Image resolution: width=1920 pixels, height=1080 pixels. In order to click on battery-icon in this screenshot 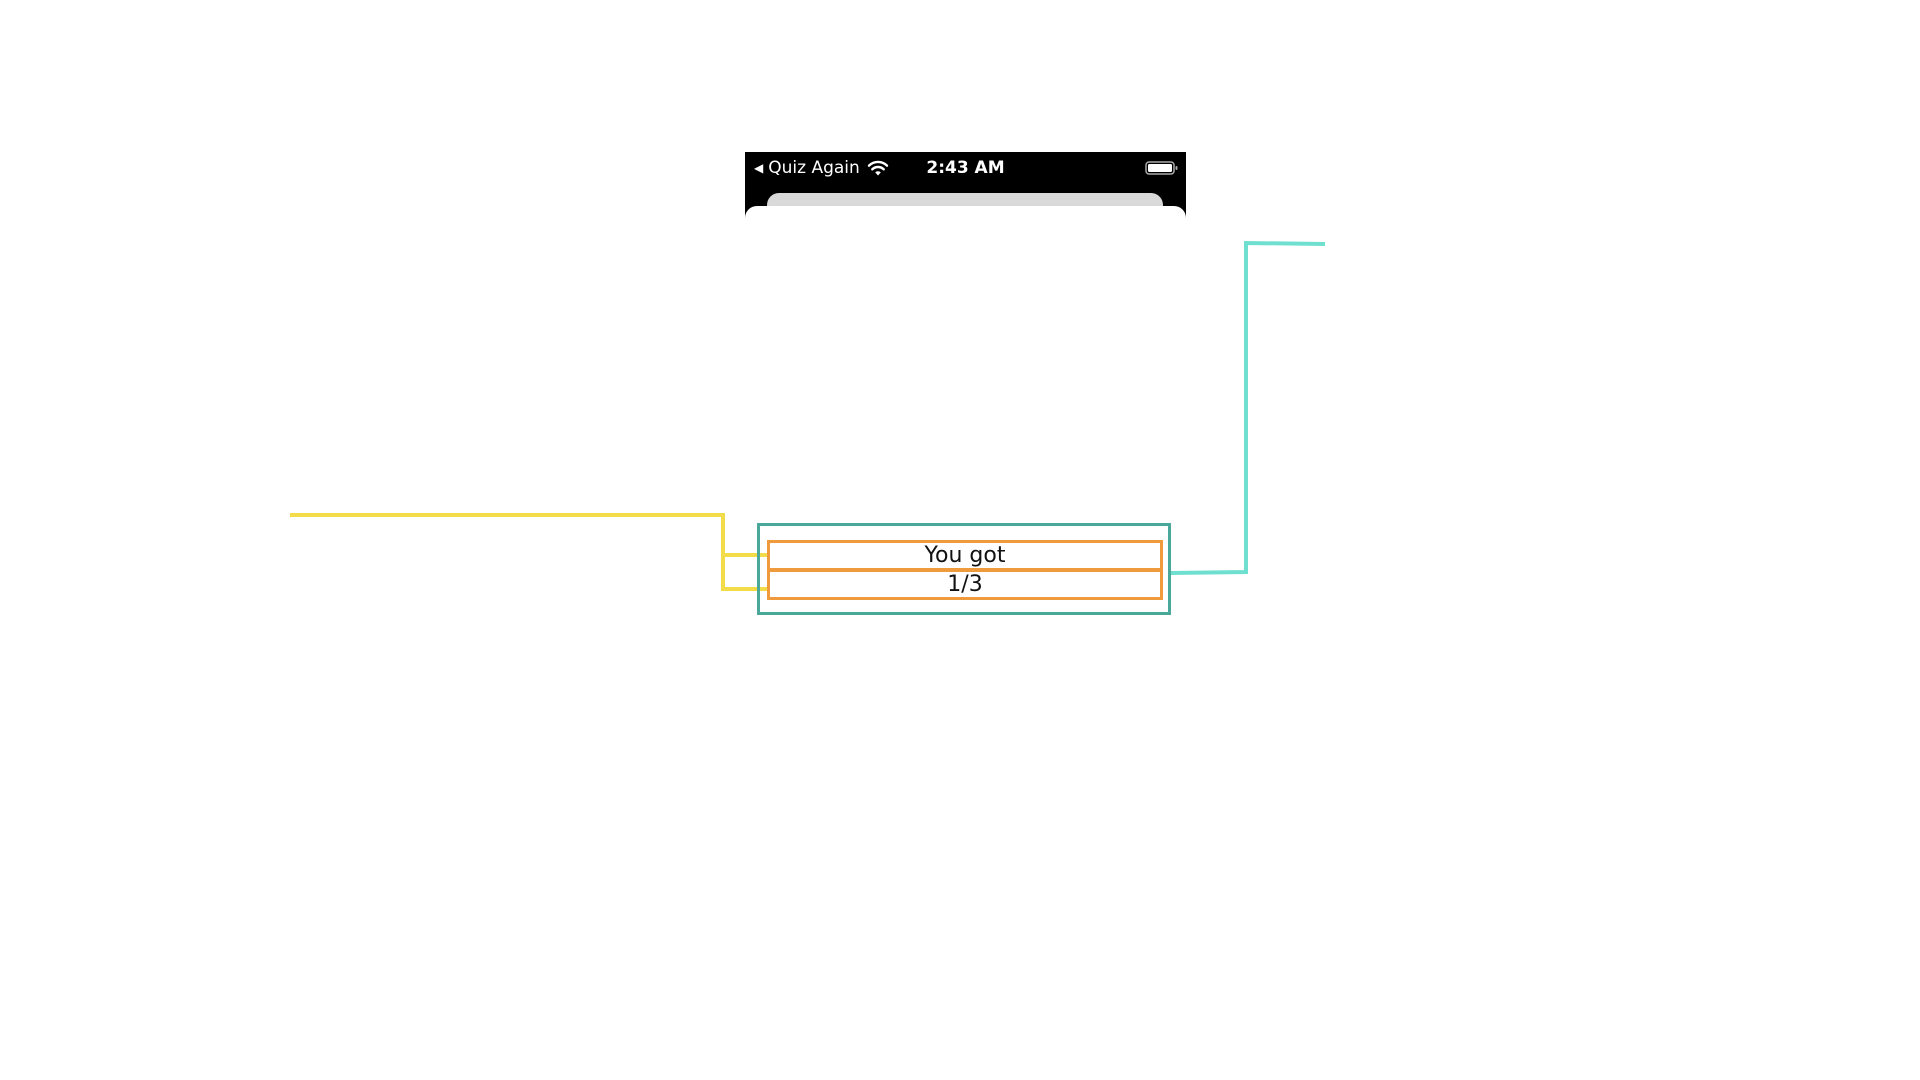, I will do `click(1161, 168)`.